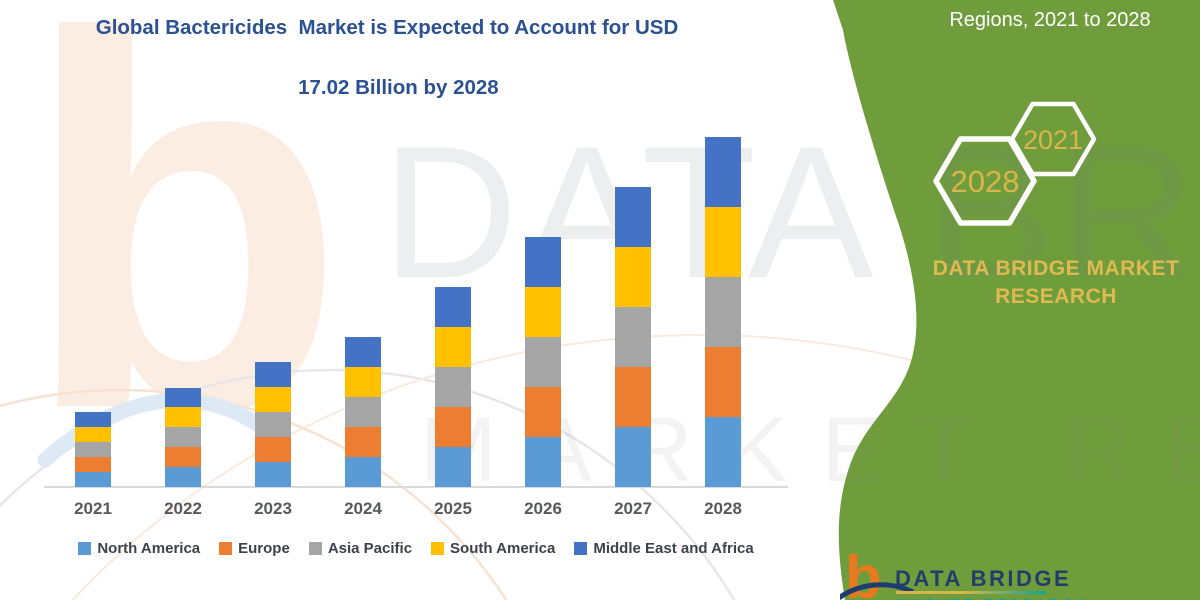 The image size is (1200, 600). I want to click on legend-item: Asia Pacific, so click(360, 548).